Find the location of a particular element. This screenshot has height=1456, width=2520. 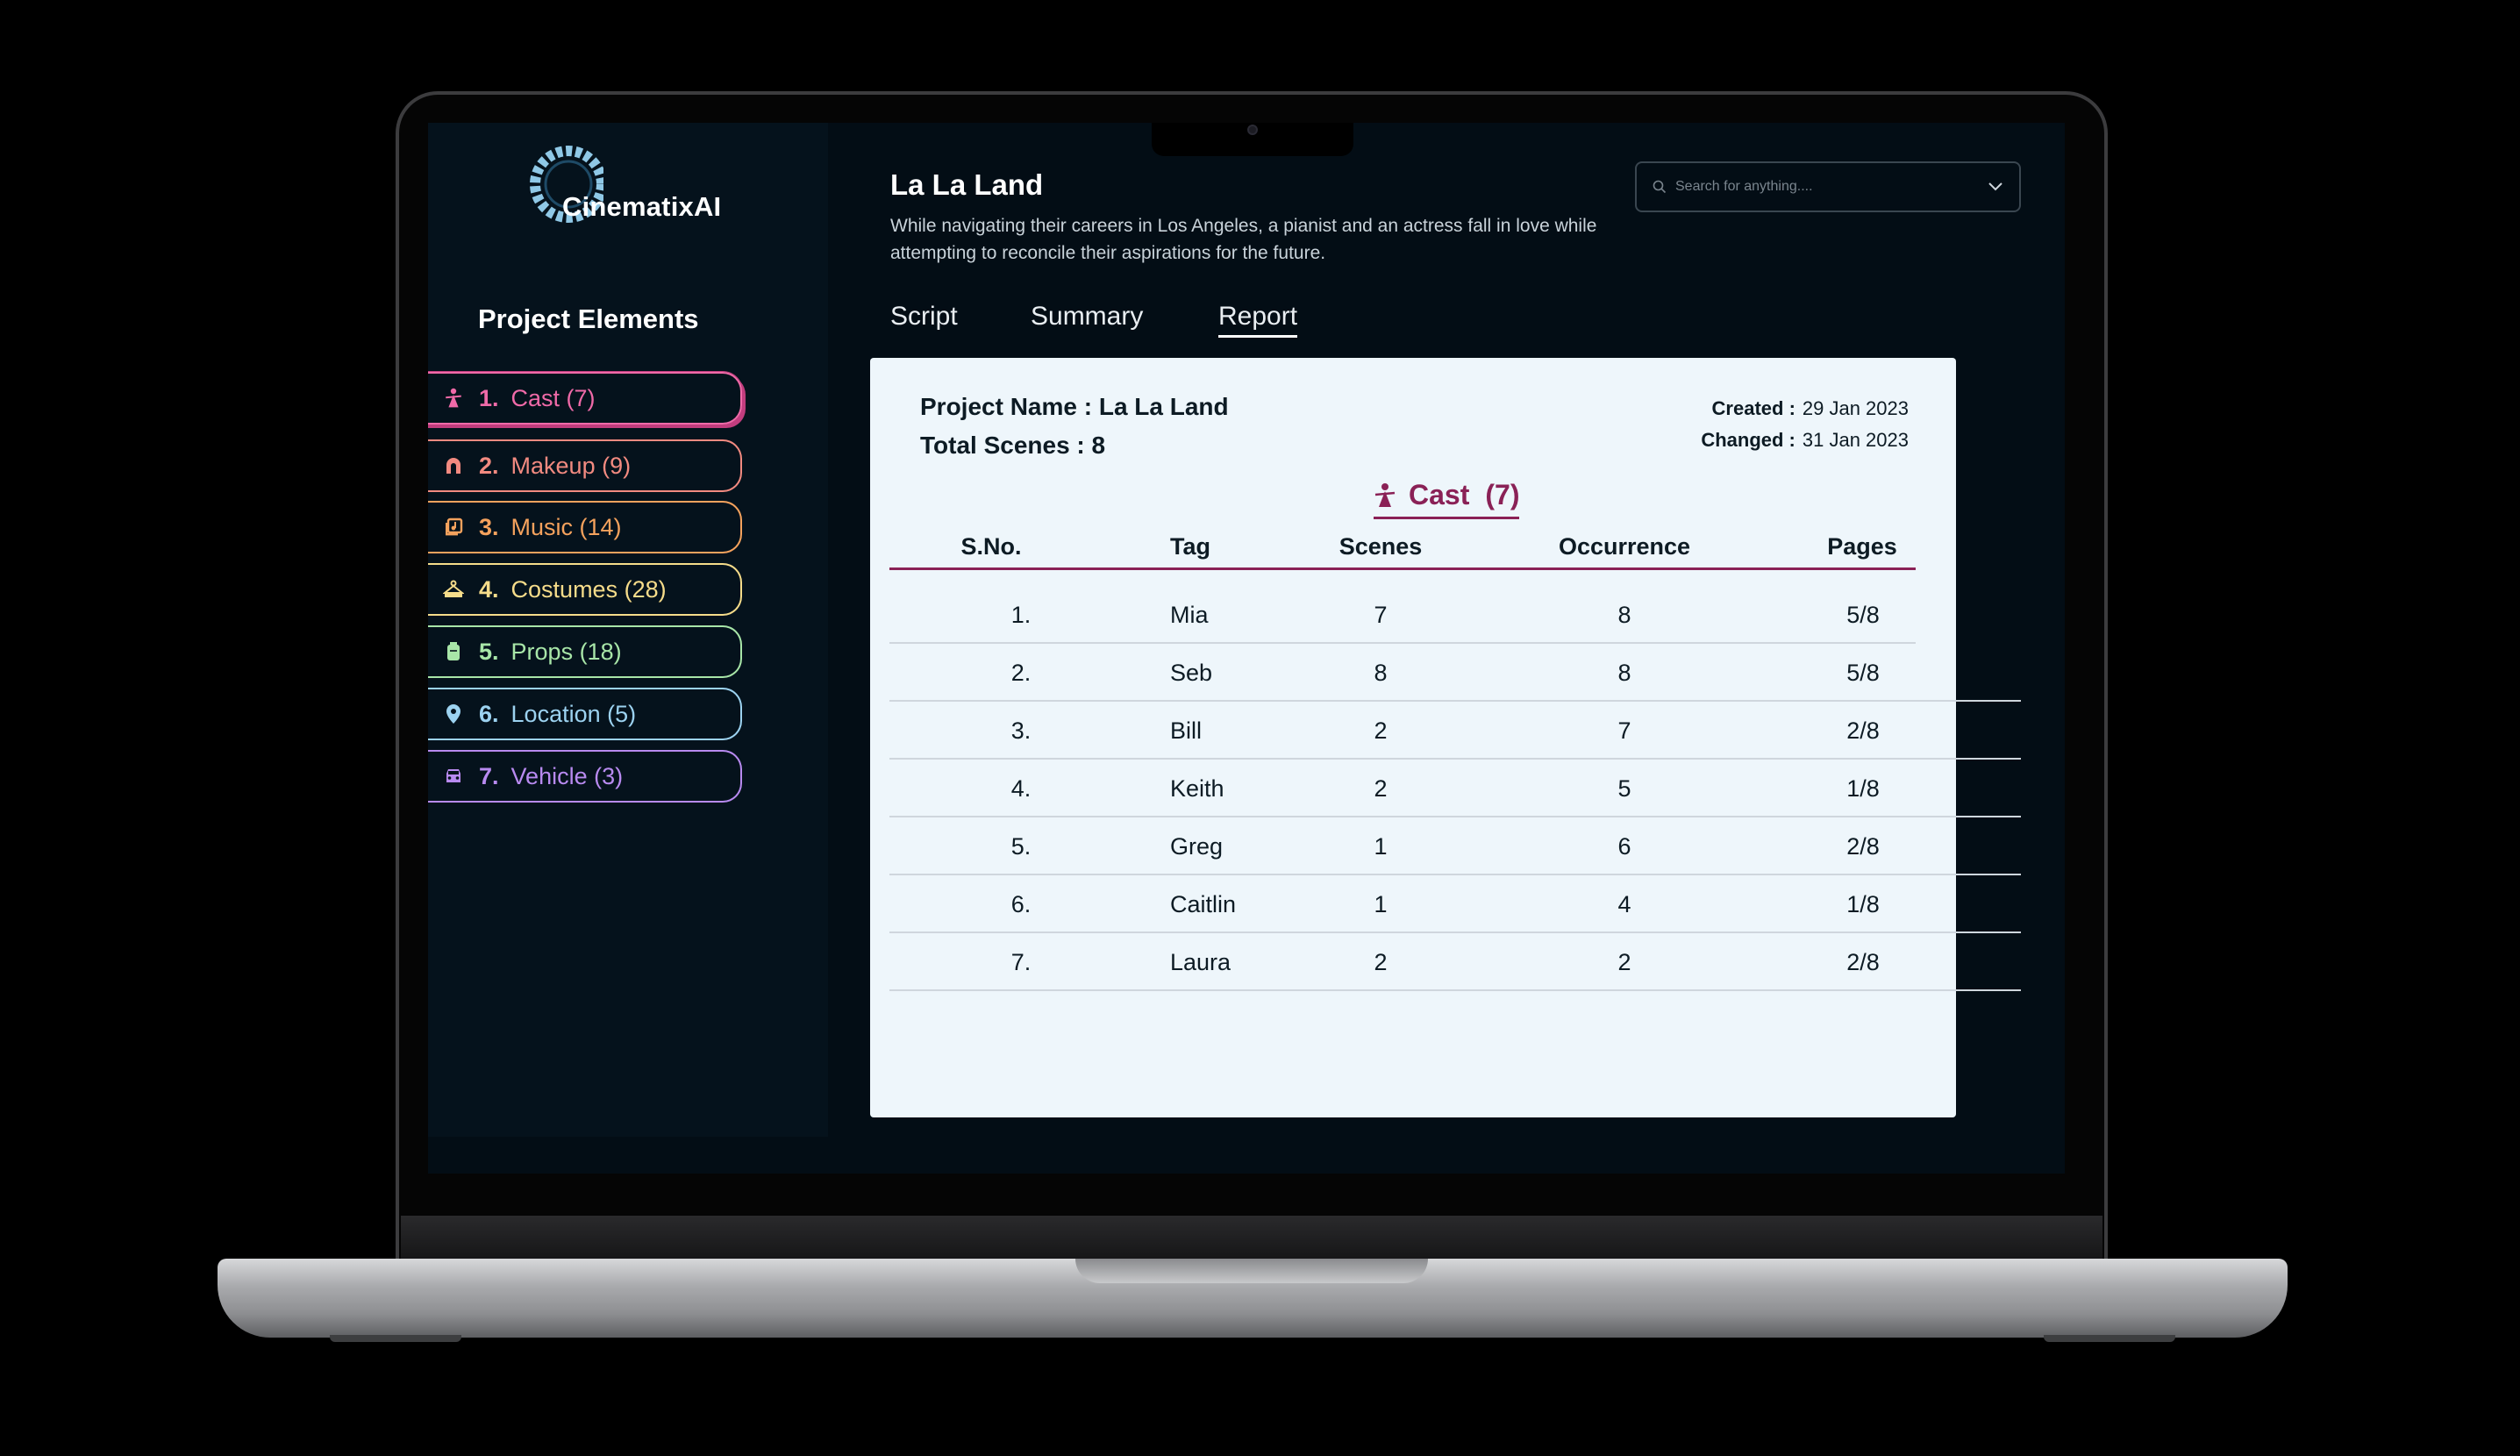

sidebar-item-label: Costumes (28) is located at coordinates (588, 589).